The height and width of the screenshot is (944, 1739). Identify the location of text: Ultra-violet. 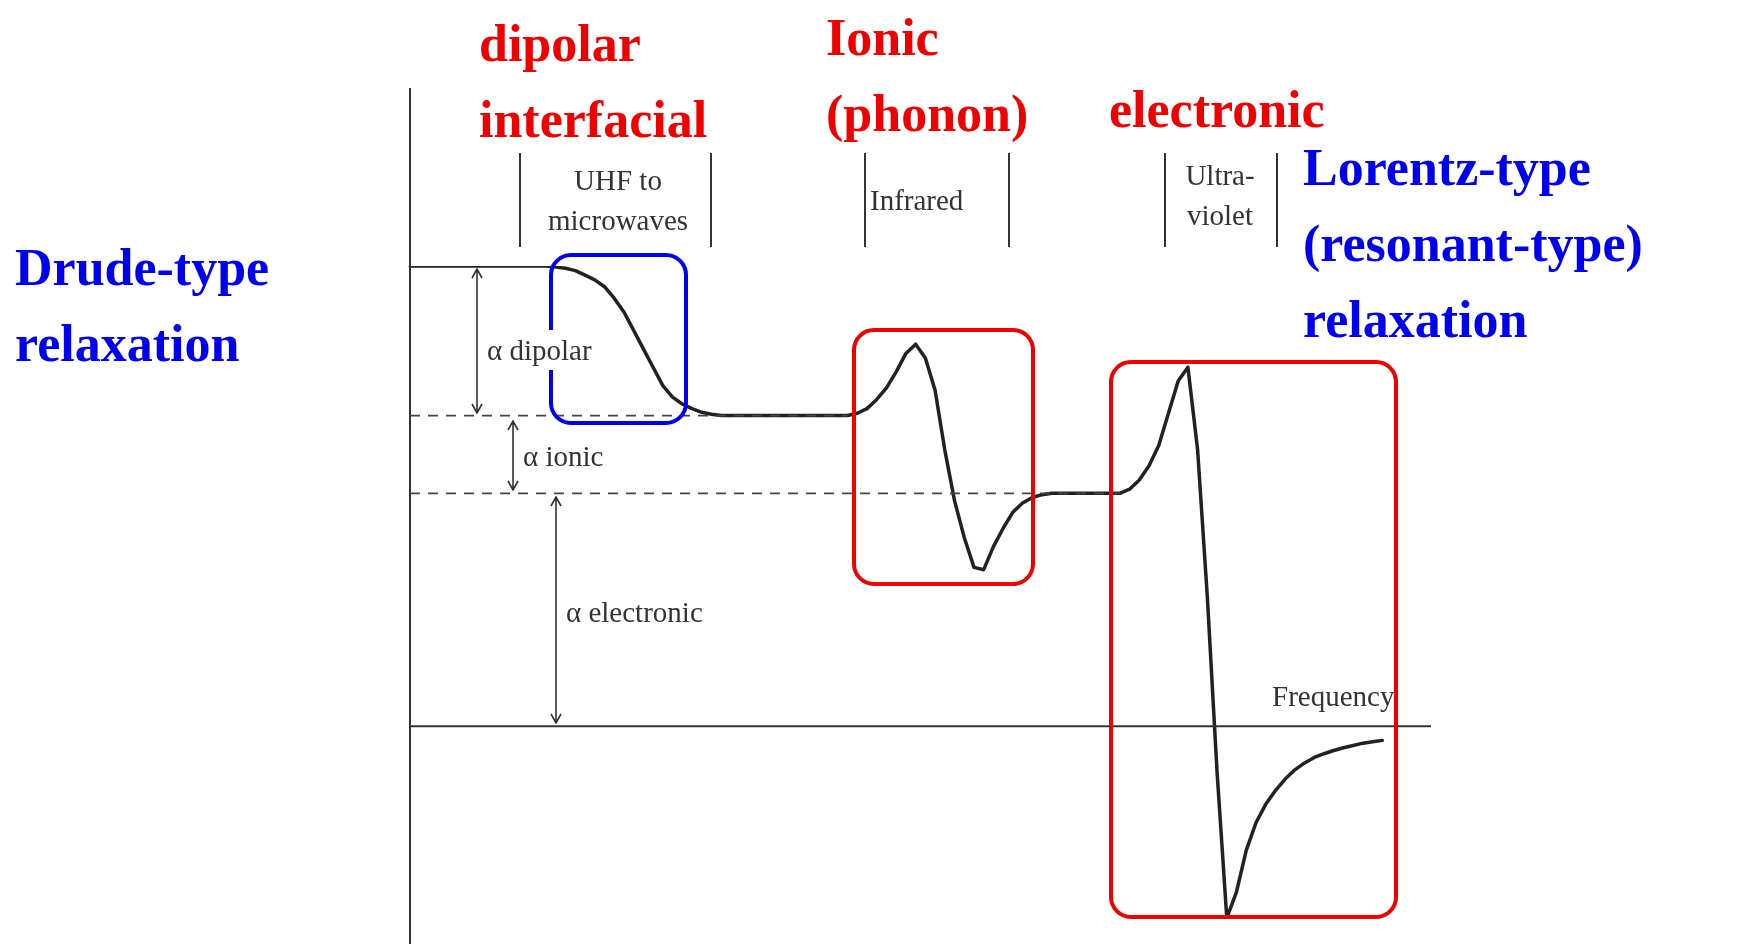
(1220, 195).